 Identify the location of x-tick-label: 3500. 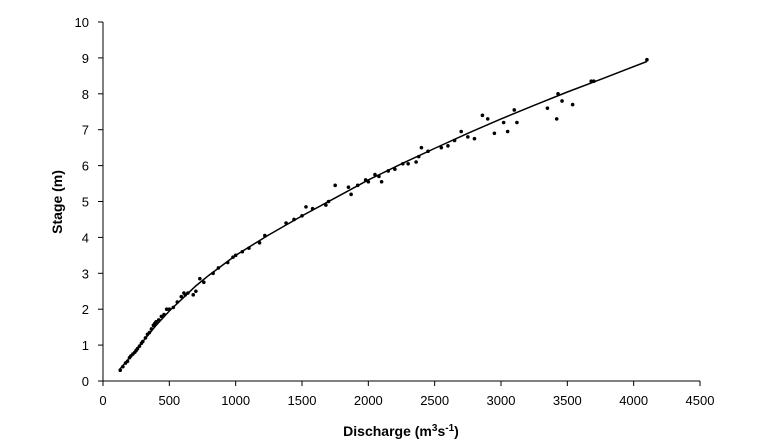
(567, 400).